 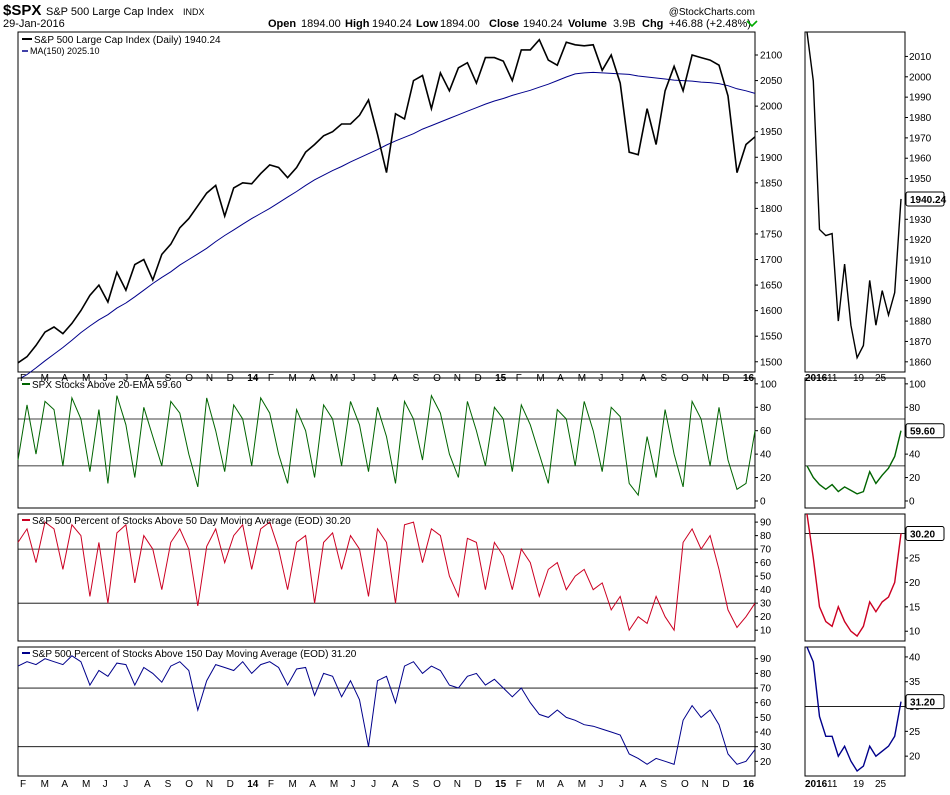 What do you see at coordinates (915, 657) in the screenshot?
I see `zoom-y-tick-label: 40` at bounding box center [915, 657].